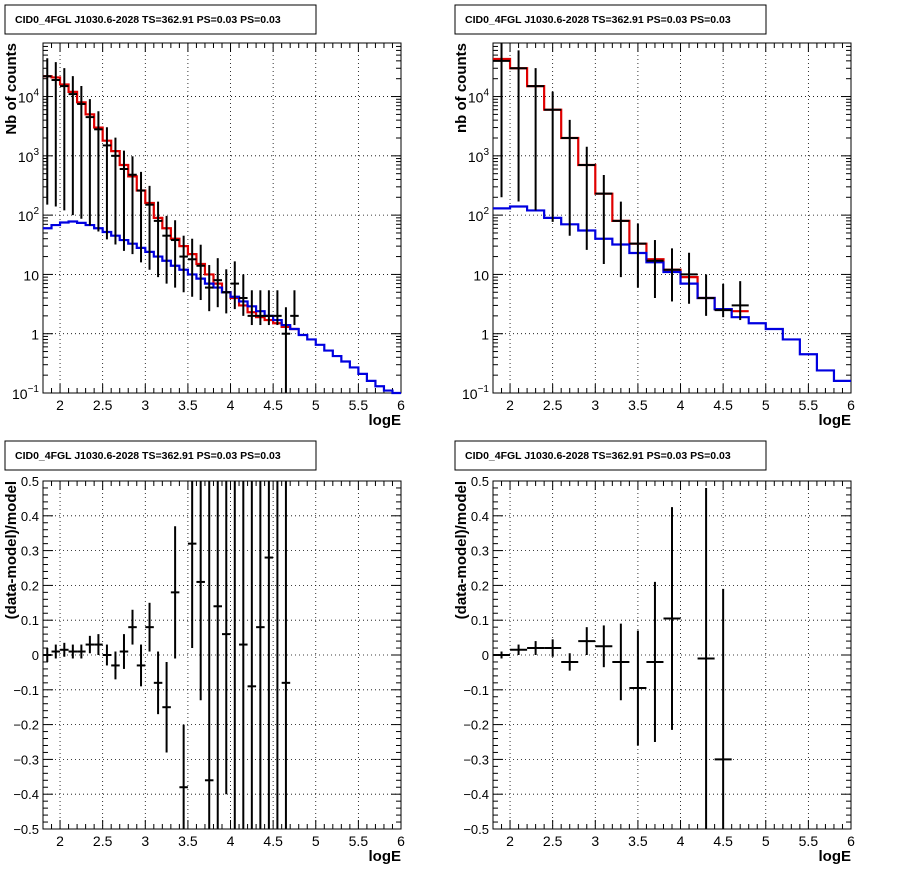 The image size is (898, 875). Describe the element at coordinates (26, 794) in the screenshot. I see `y-tick-label: −0.4` at that location.